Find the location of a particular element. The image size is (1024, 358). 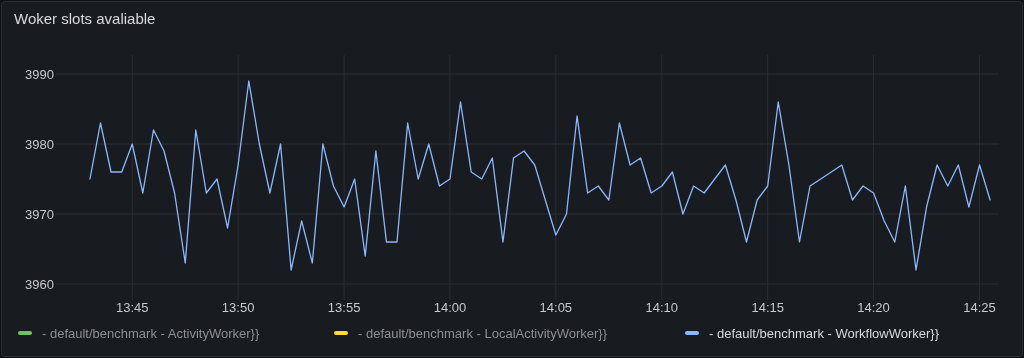

legend-label: - default/benchmark - LocalActivityWorker}} is located at coordinates (483, 333).